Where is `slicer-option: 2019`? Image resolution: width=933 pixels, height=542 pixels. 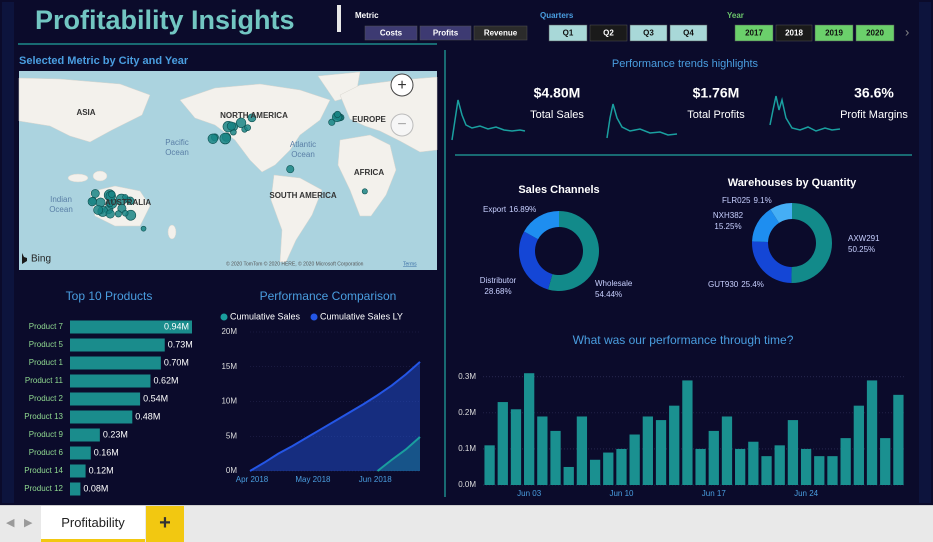
slicer-option: 2019 is located at coordinates (834, 33).